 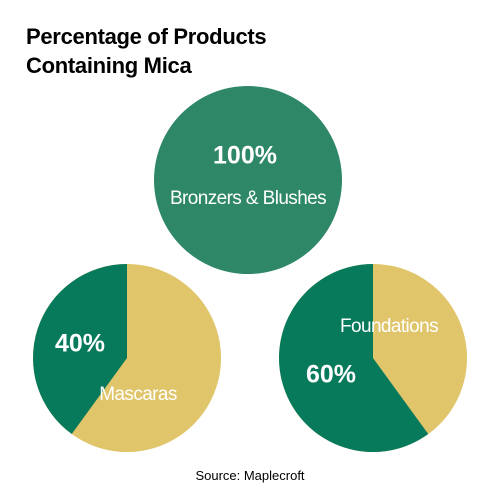 I want to click on pie-slice-mica-bronzers-blushes, so click(x=248, y=180).